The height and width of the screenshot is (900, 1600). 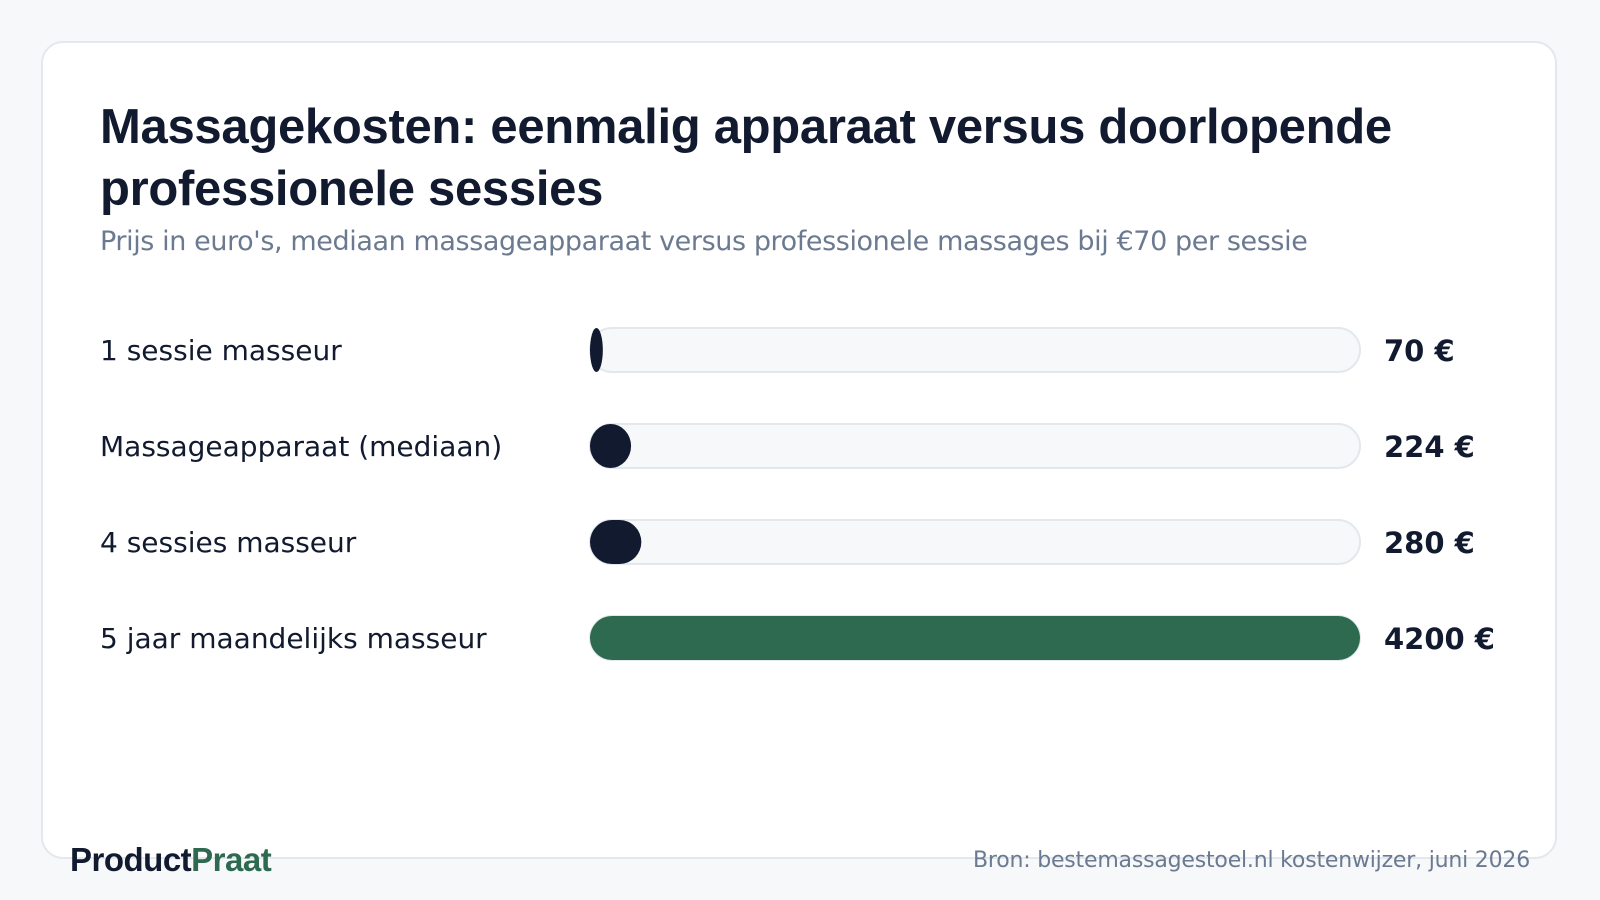 What do you see at coordinates (131, 859) in the screenshot?
I see `brand-logo-part1: Product` at bounding box center [131, 859].